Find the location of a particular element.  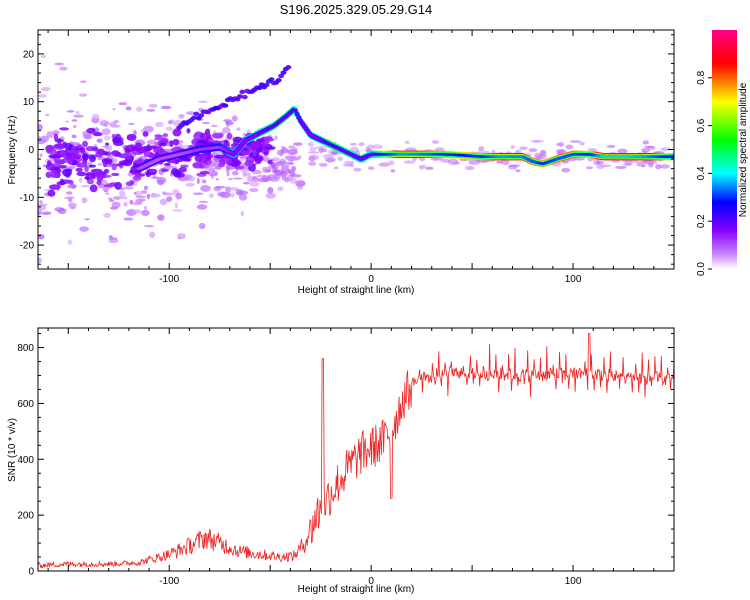

snr-x-tick-label: 0 is located at coordinates (371, 581).